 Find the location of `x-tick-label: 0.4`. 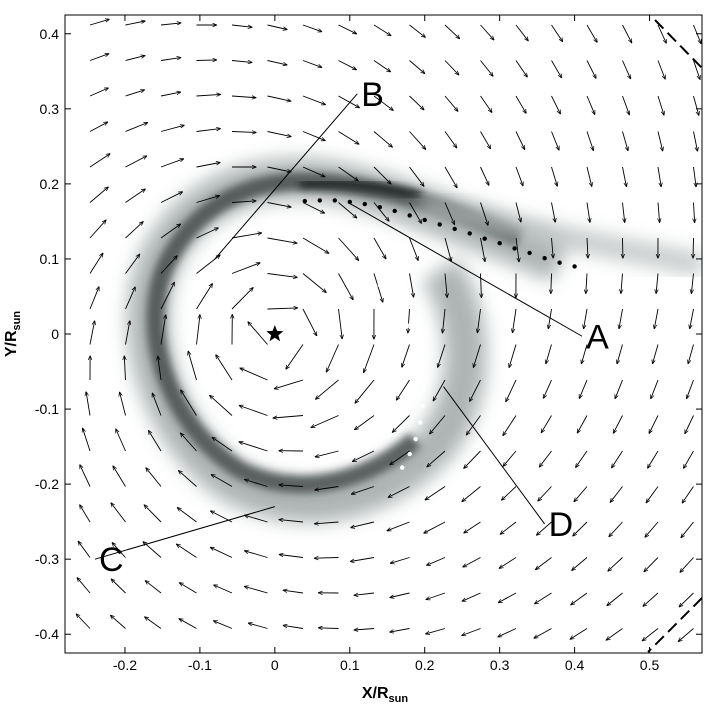

x-tick-label: 0.4 is located at coordinates (575, 665).